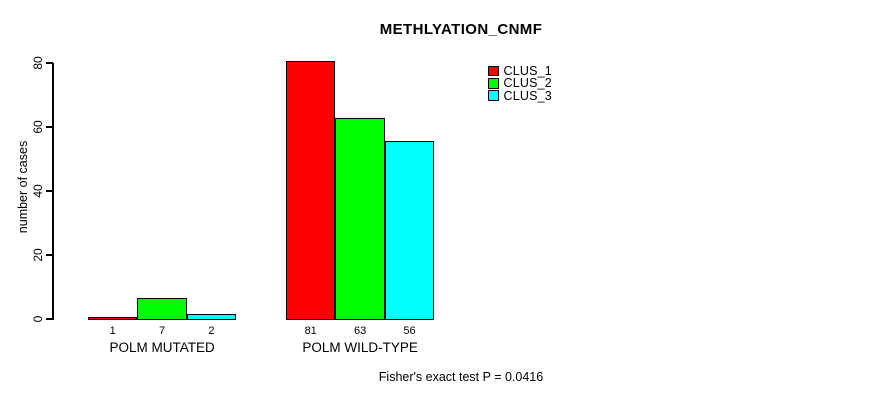  What do you see at coordinates (310, 330) in the screenshot?
I see `bar-value-label: 81` at bounding box center [310, 330].